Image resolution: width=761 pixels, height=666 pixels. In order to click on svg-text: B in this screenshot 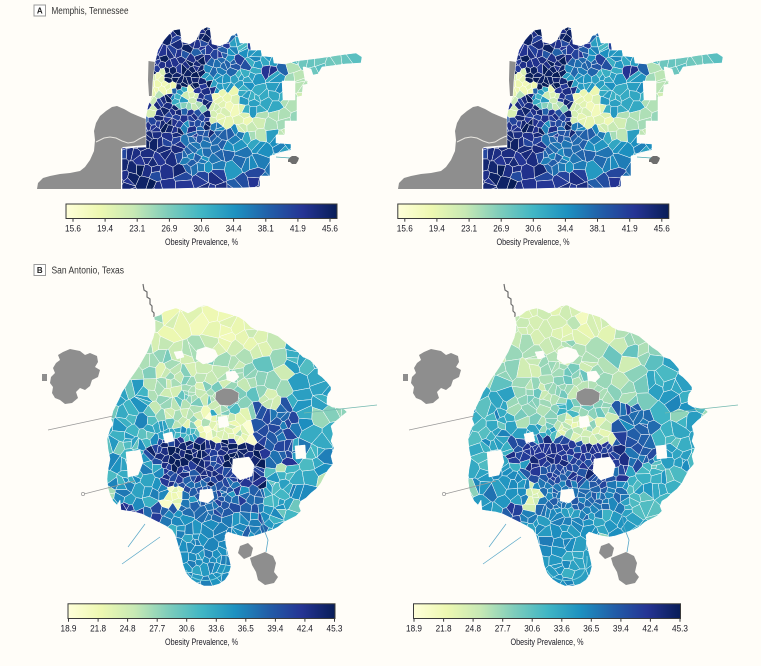, I will do `click(40, 270)`.